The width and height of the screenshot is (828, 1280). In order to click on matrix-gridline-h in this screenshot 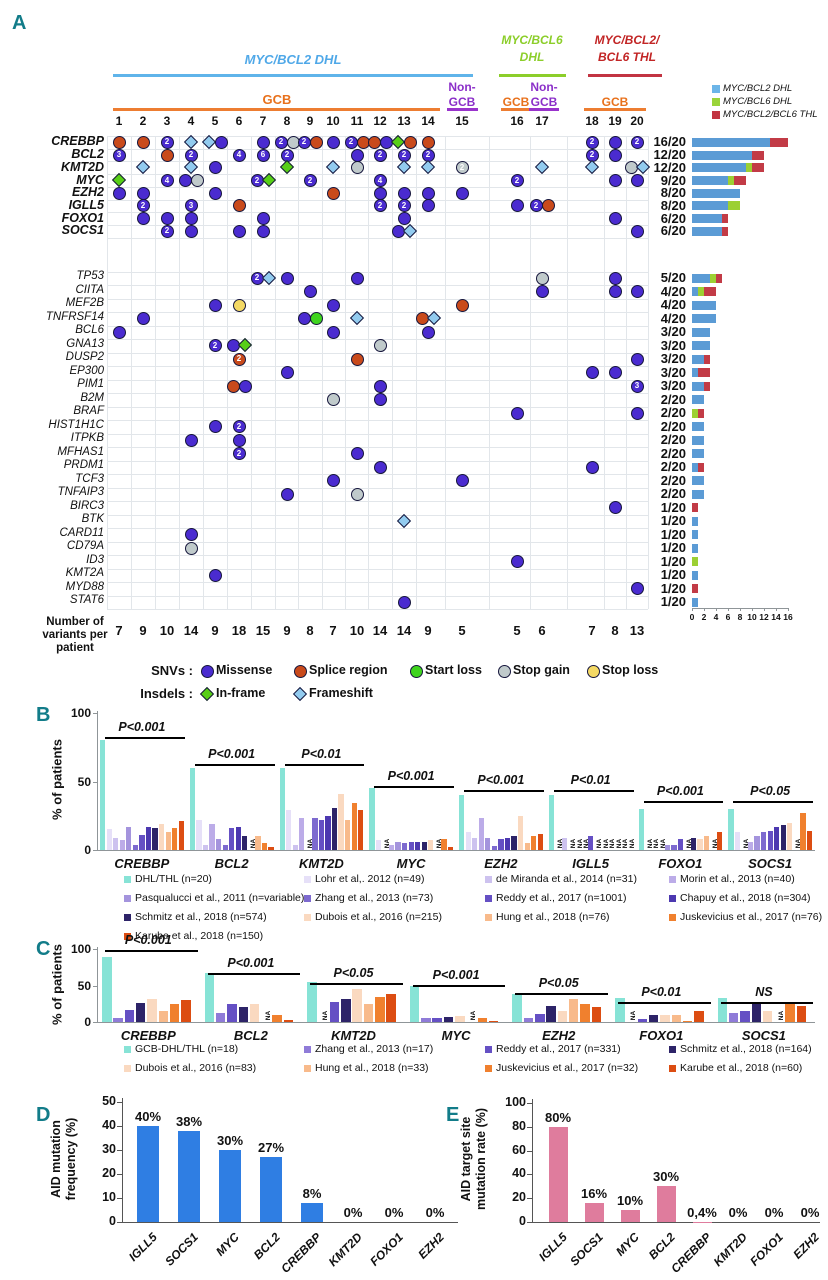, I will do `click(377, 366)`.